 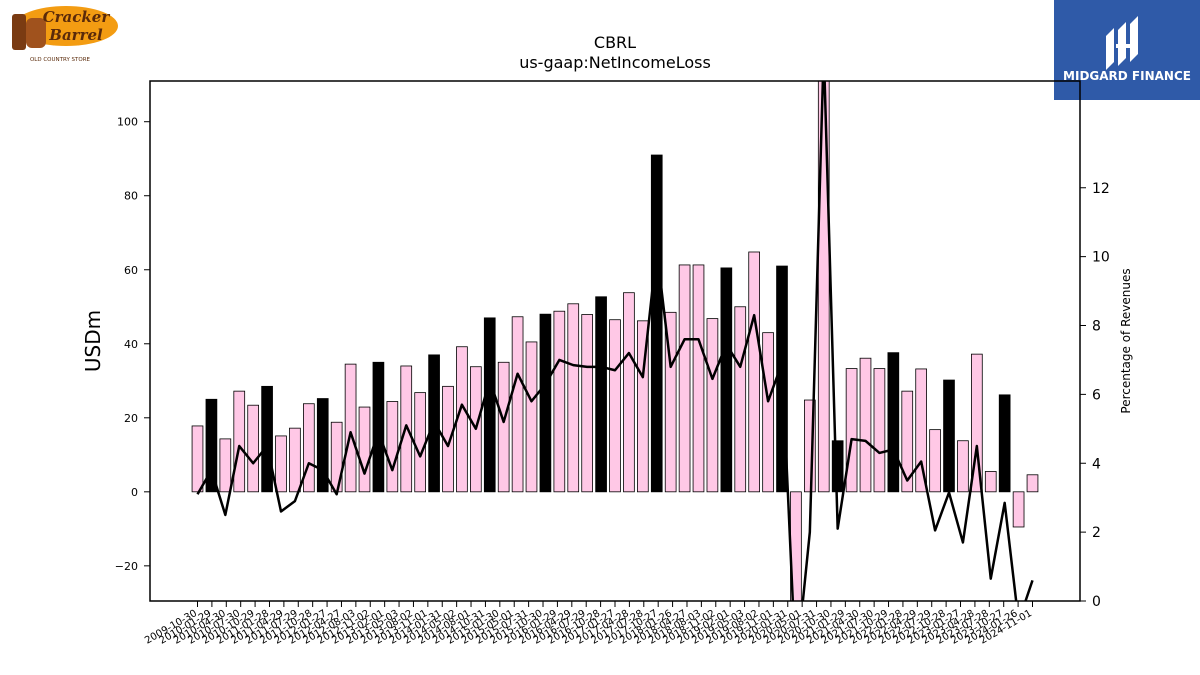 What do you see at coordinates (131, 270) in the screenshot?
I see `y-tick-label: 60` at bounding box center [131, 270].